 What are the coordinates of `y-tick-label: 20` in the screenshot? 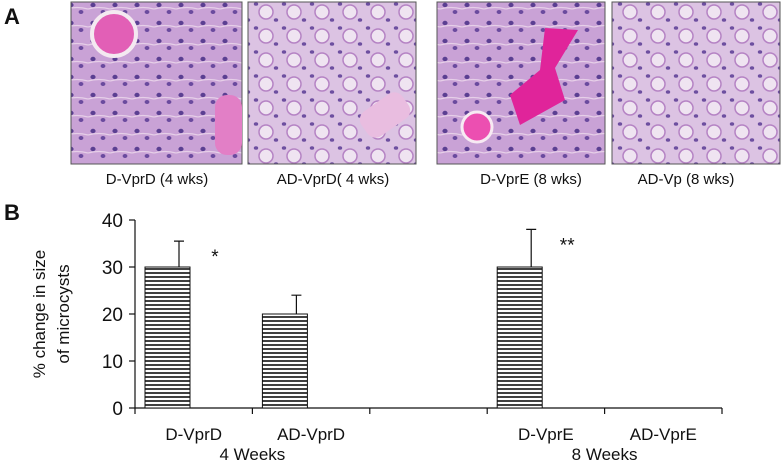 It's located at (112, 315).